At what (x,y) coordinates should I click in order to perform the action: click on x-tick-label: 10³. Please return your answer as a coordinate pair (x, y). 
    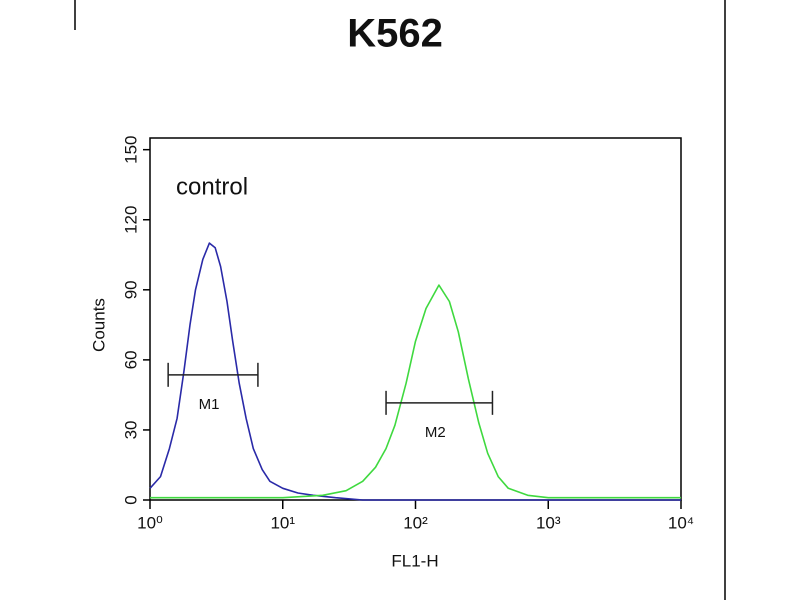
    Looking at the image, I should click on (548, 522).